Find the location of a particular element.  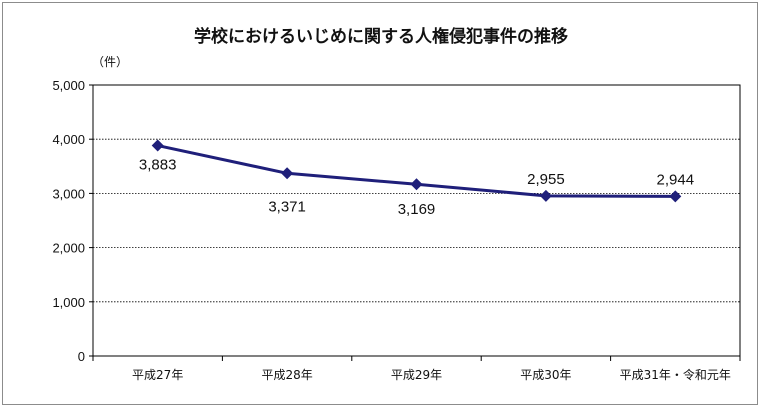

data-labels: 3,883 3,371 3,169 2,955 2,944 is located at coordinates (416, 188).